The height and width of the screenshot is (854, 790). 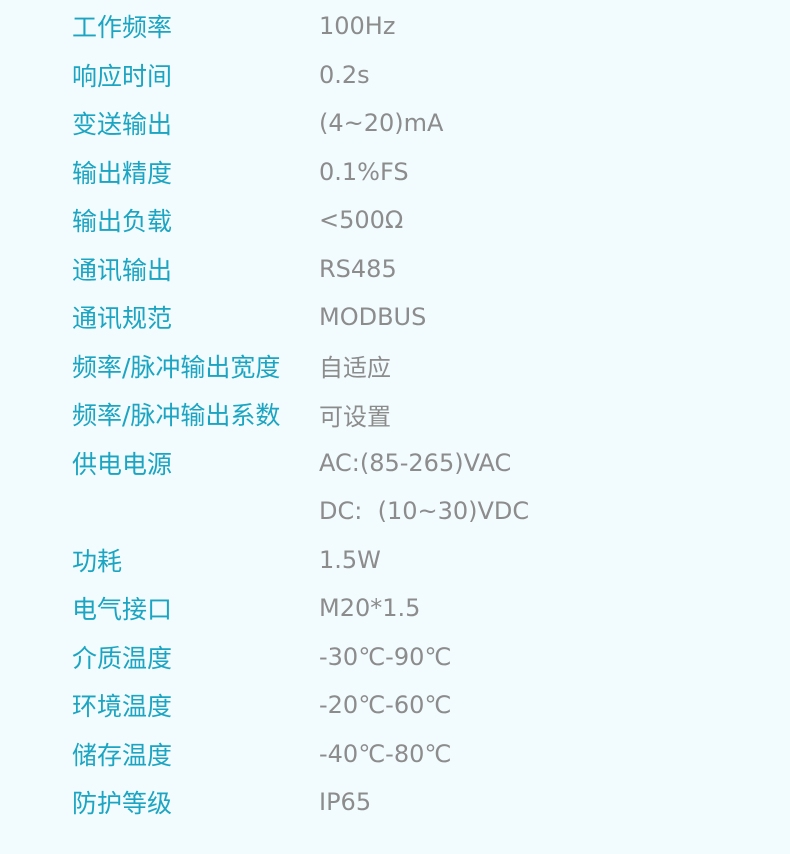 I want to click on spec-row: 电气接口 M20*1.5, so click(x=300, y=608).